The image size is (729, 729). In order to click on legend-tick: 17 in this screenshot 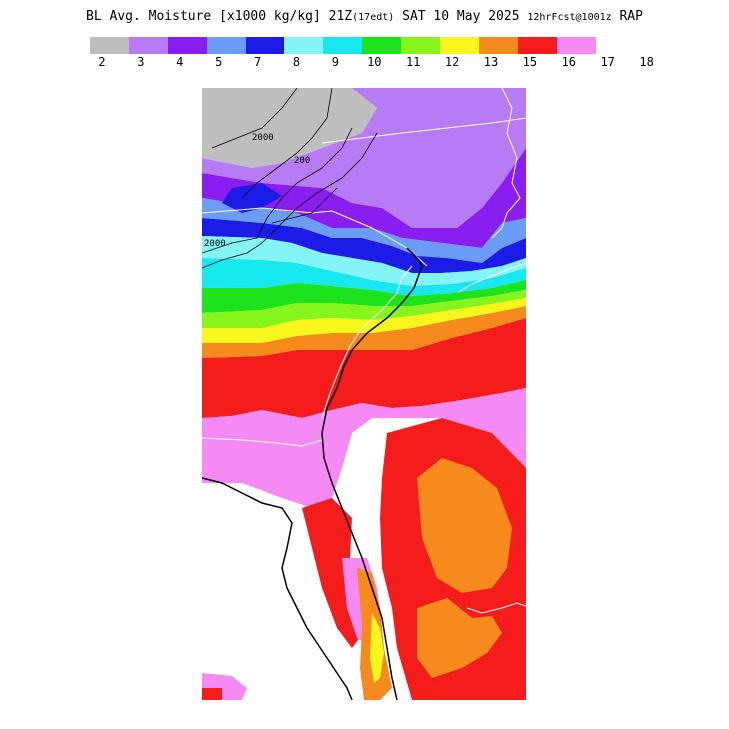, I will do `click(607, 62)`.